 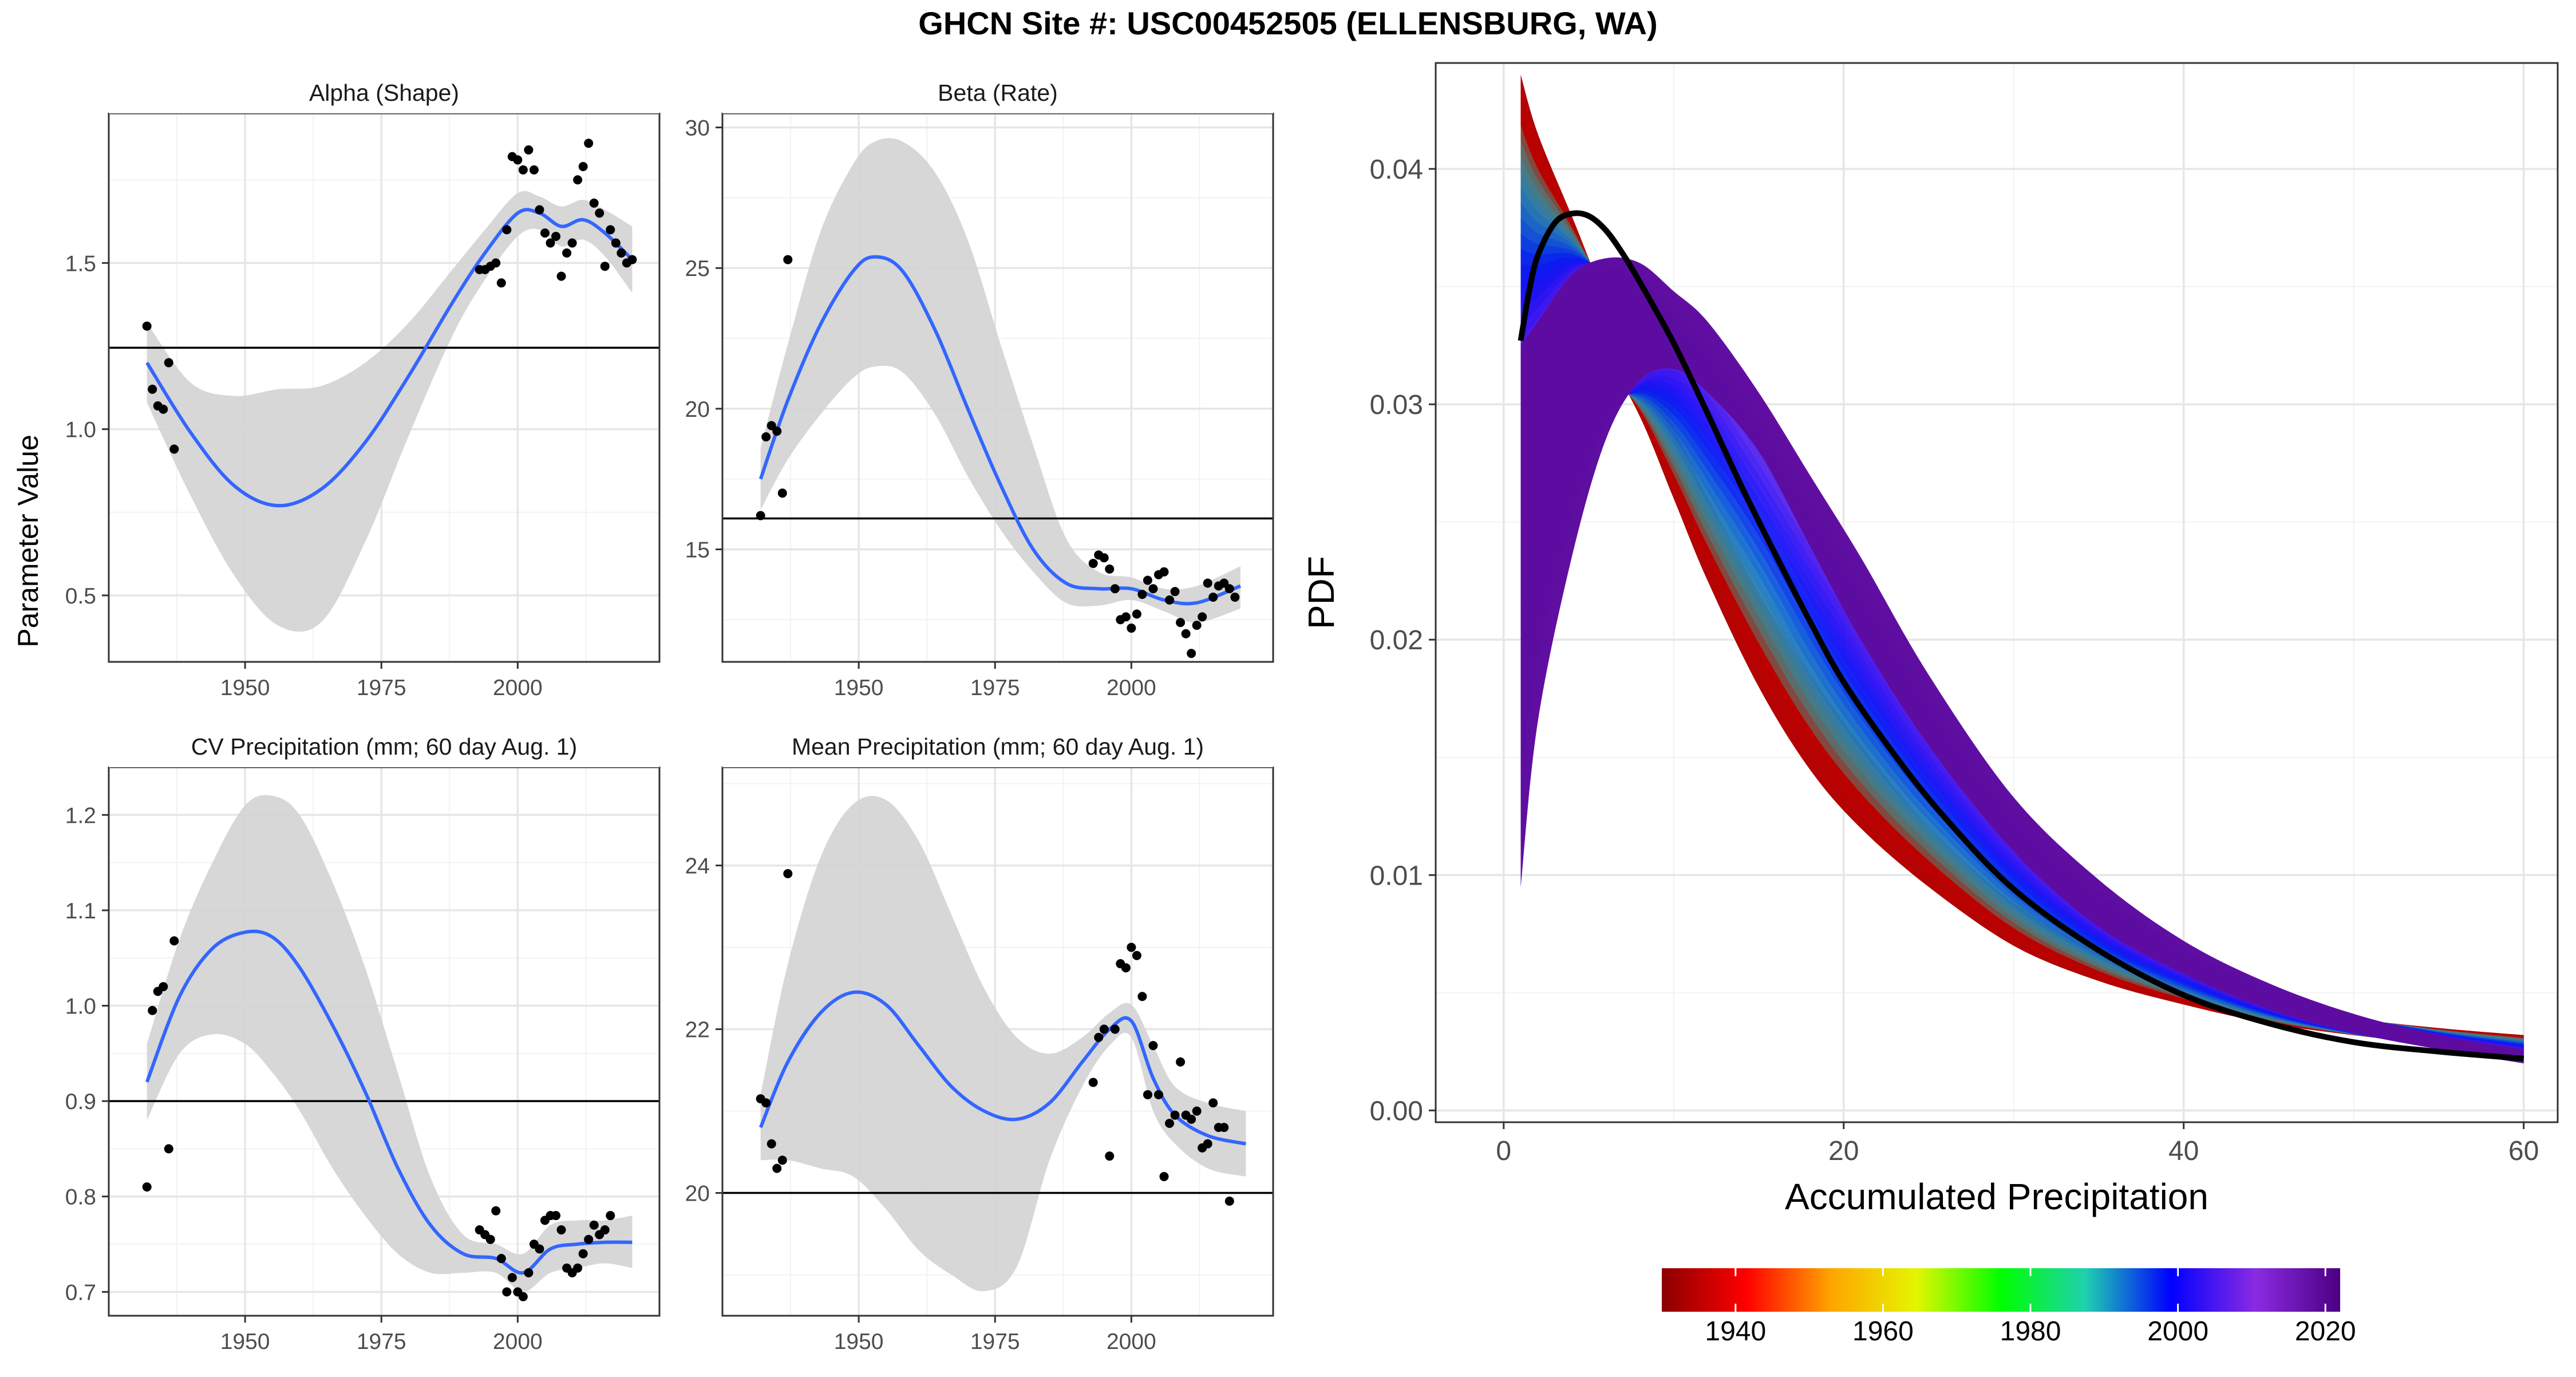 What do you see at coordinates (703, 339) in the screenshot?
I see `y-axis: 15 20 25 30` at bounding box center [703, 339].